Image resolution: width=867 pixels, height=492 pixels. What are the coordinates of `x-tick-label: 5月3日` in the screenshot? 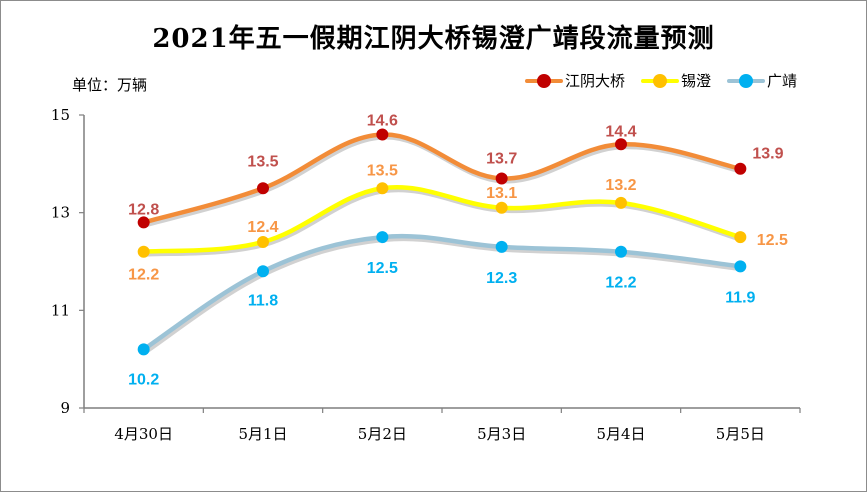 It's located at (501, 434).